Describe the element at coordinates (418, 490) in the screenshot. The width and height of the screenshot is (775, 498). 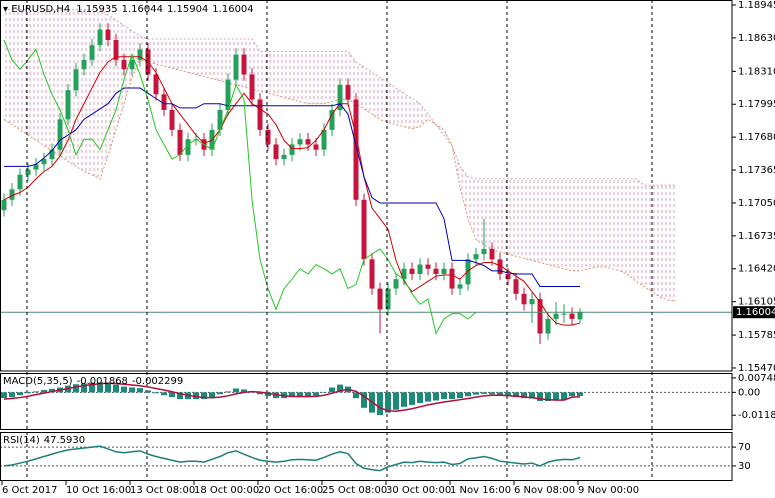
I see `x-tick-label: 30 Oct 00:00` at that location.